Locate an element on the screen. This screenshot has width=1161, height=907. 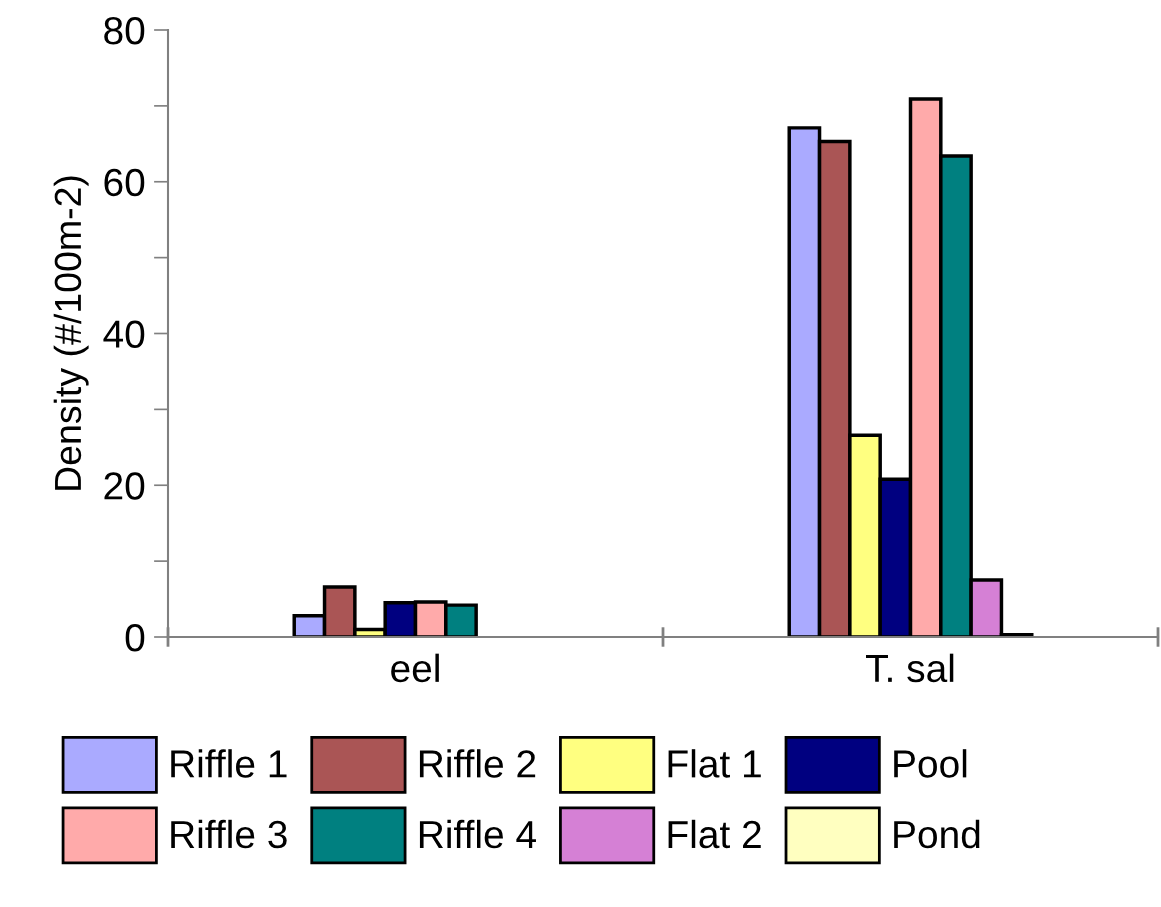
y-tick-label: 0 is located at coordinates (135, 637).